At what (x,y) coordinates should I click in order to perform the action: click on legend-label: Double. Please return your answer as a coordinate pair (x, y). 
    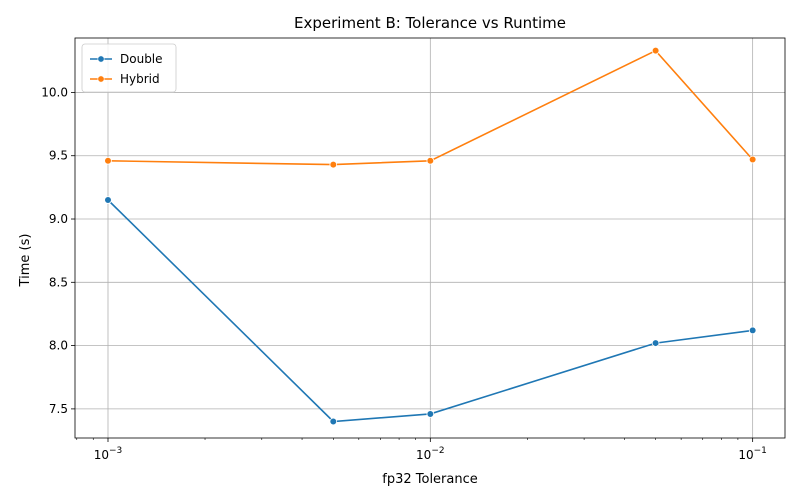
    Looking at the image, I should click on (141, 59).